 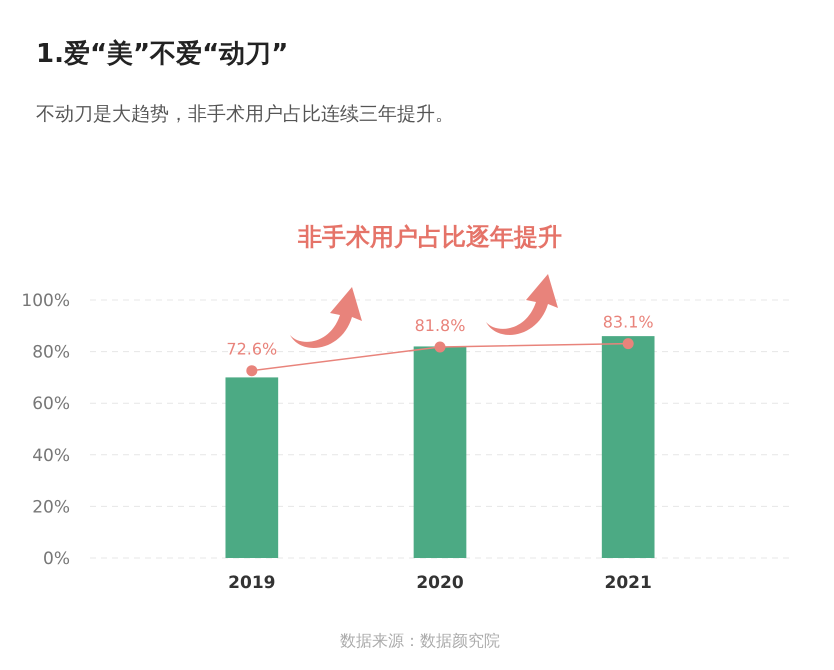 I want to click on data-label: 81.8%, so click(x=440, y=325).